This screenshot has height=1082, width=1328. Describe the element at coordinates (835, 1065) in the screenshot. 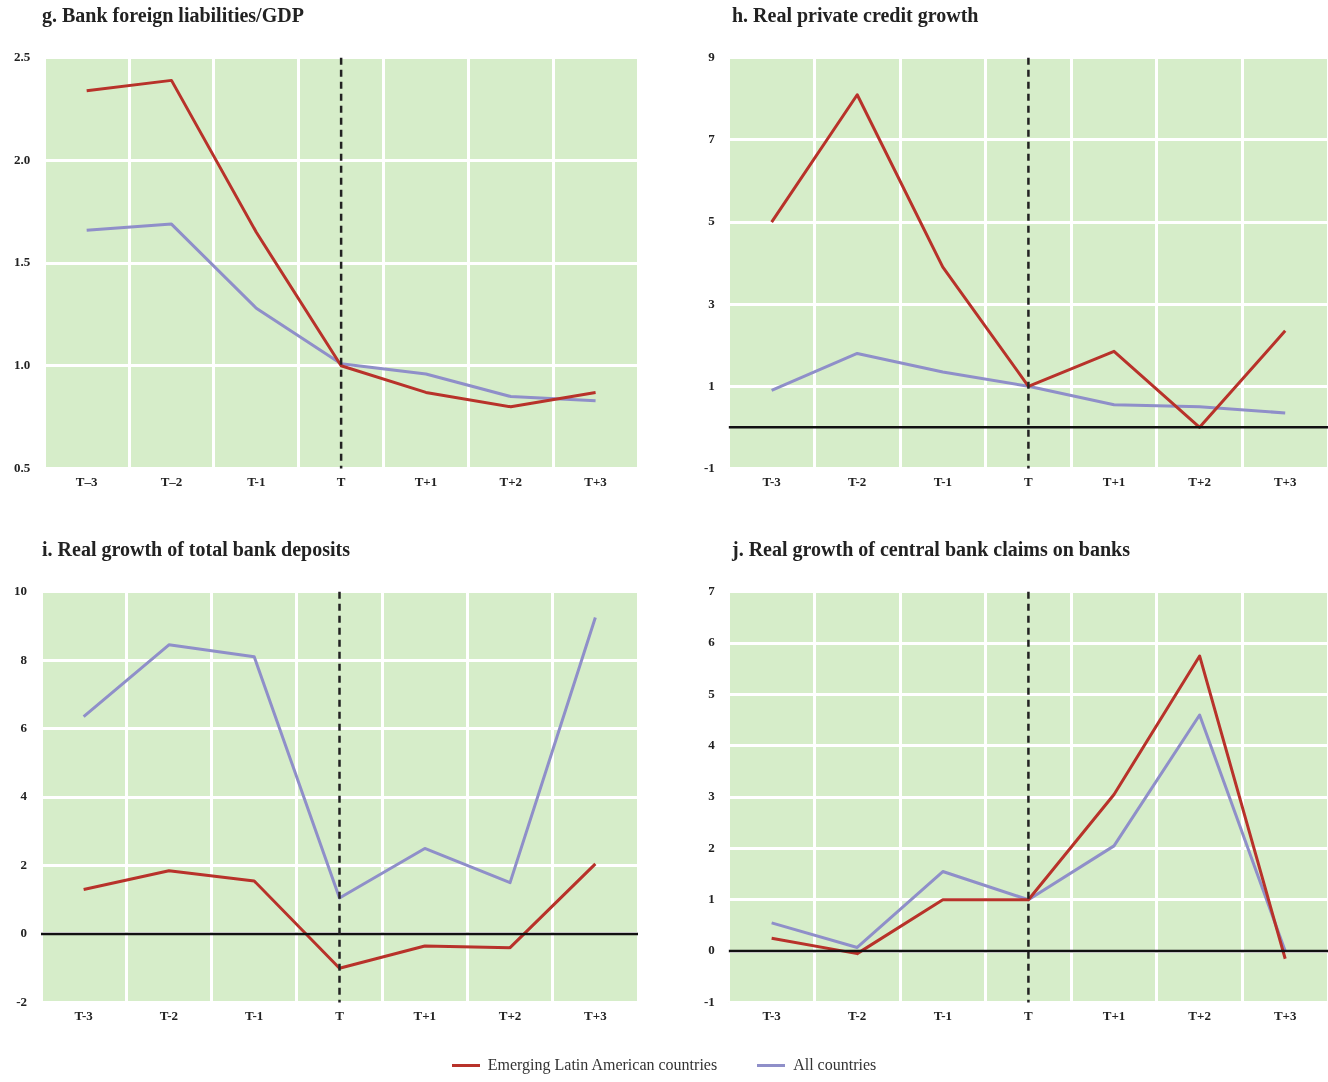

I see `legend-label: All countries` at that location.